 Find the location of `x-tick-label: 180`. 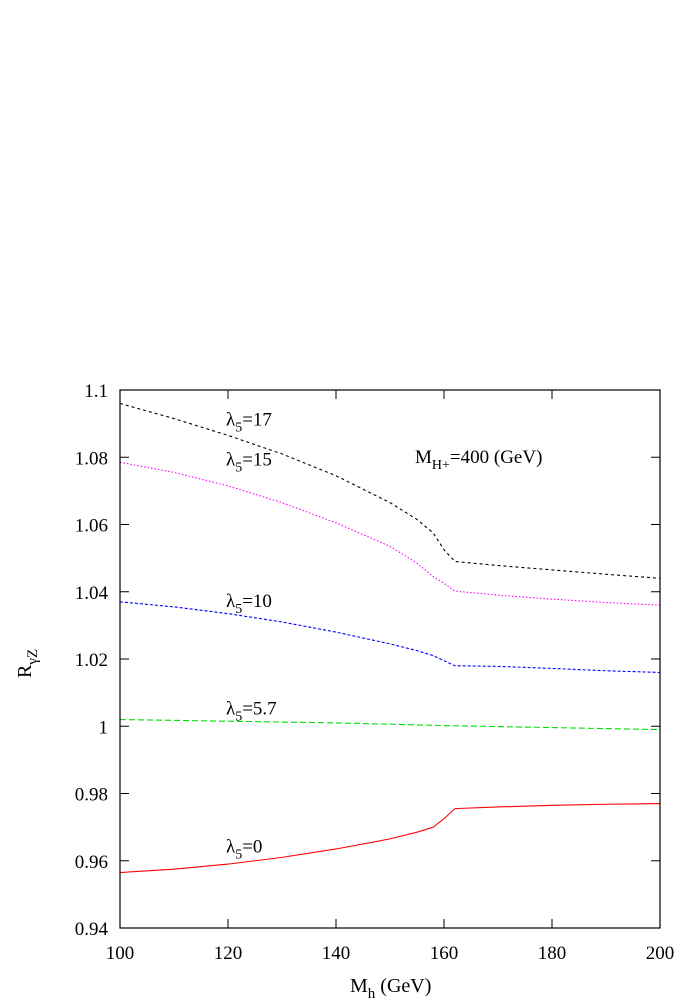

x-tick-label: 180 is located at coordinates (552, 953).